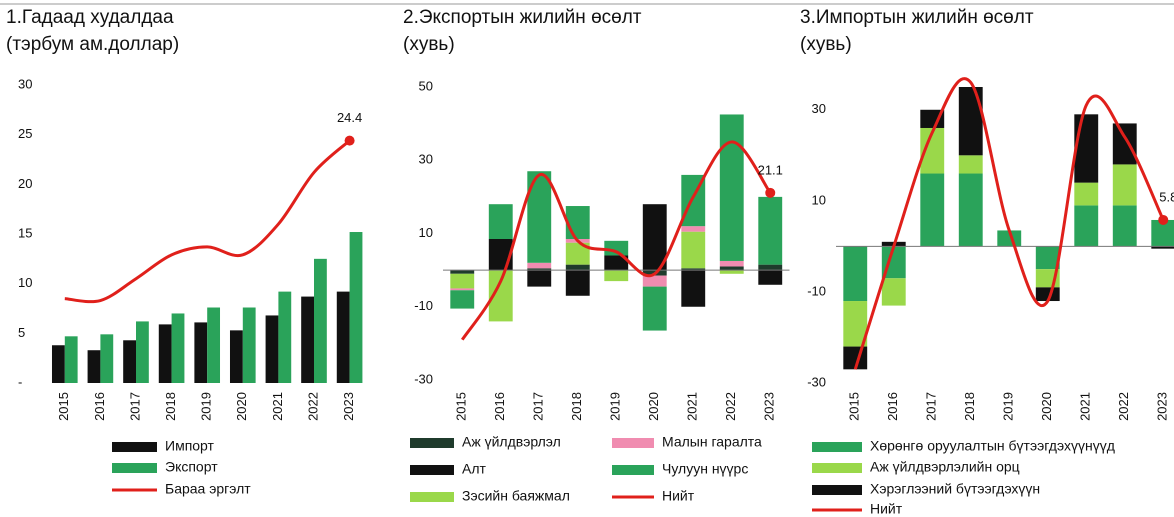 This screenshot has width=1174, height=517. What do you see at coordinates (426, 85) in the screenshot?
I see `y-tick-label: 50` at bounding box center [426, 85].